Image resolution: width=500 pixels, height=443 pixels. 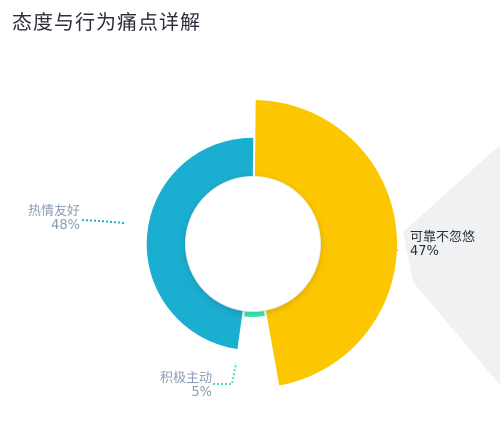 I want to click on slice-label-proactive: 积极主动 5%, so click(x=176, y=386).